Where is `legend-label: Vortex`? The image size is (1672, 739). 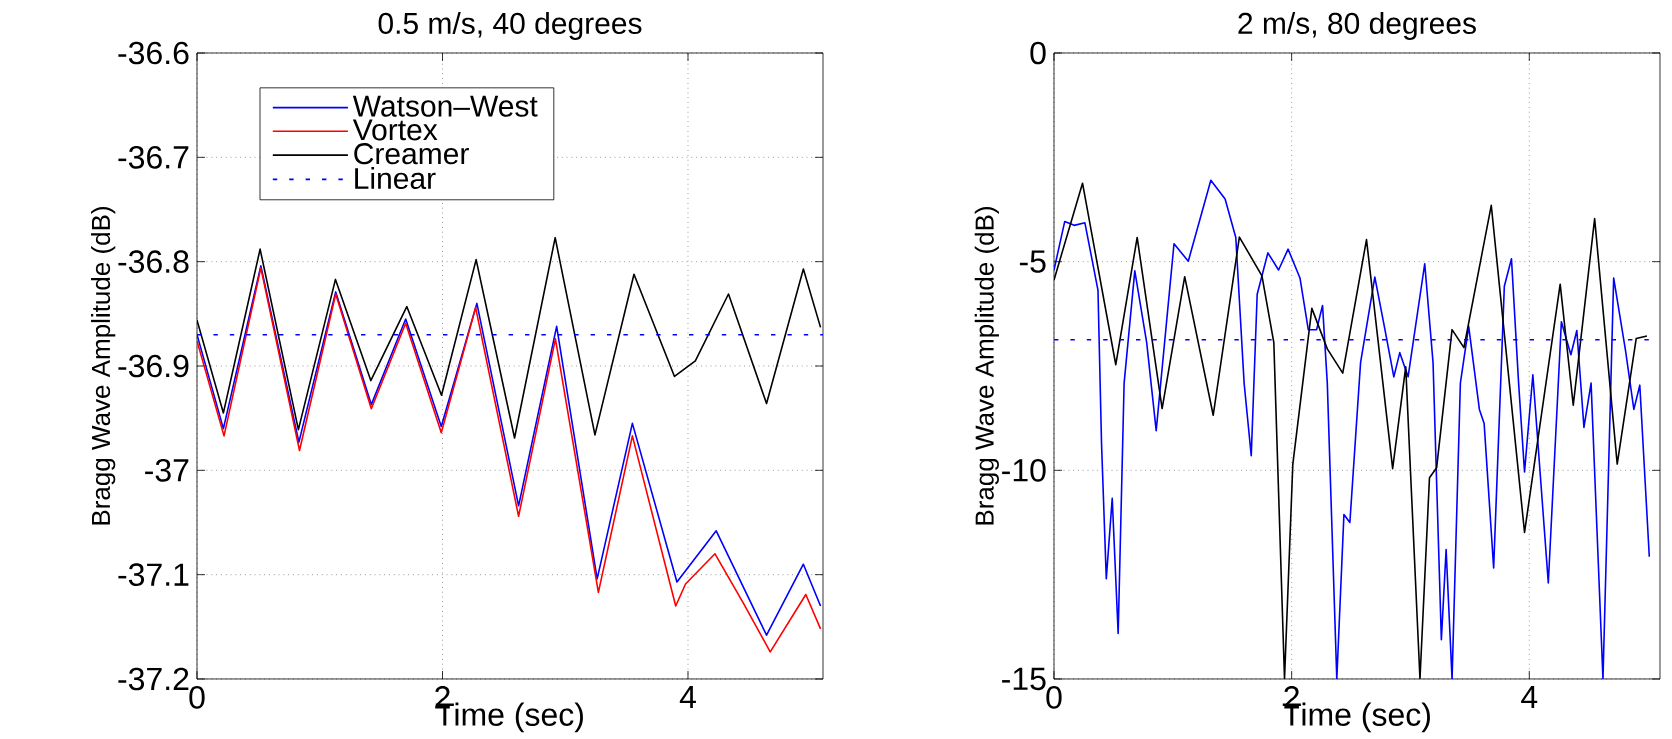 legend-label: Vortex is located at coordinates (395, 130).